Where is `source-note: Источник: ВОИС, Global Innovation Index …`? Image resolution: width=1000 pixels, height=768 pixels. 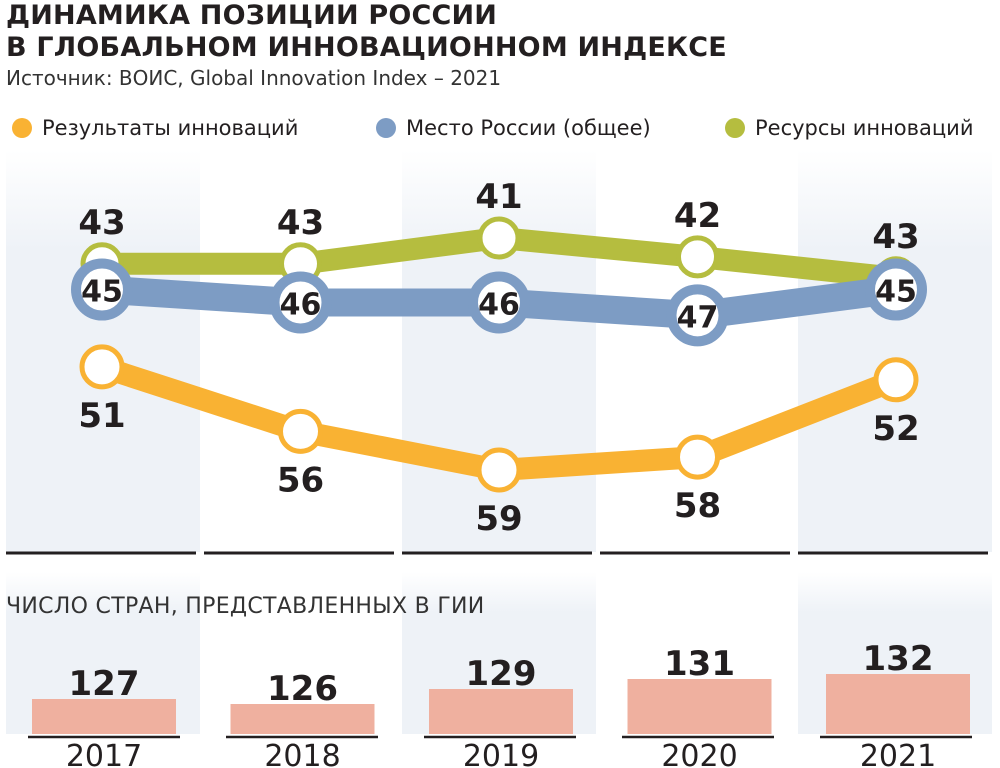
source-note: Источник: ВОИС, Global Innovation Index … is located at coordinates (254, 78).